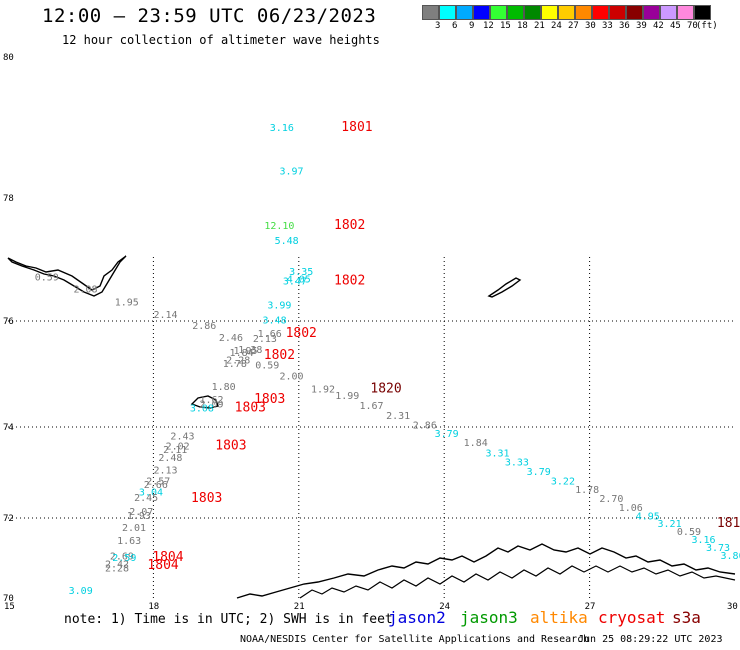  I want to click on wave-height-label: 3.09, so click(81, 591).